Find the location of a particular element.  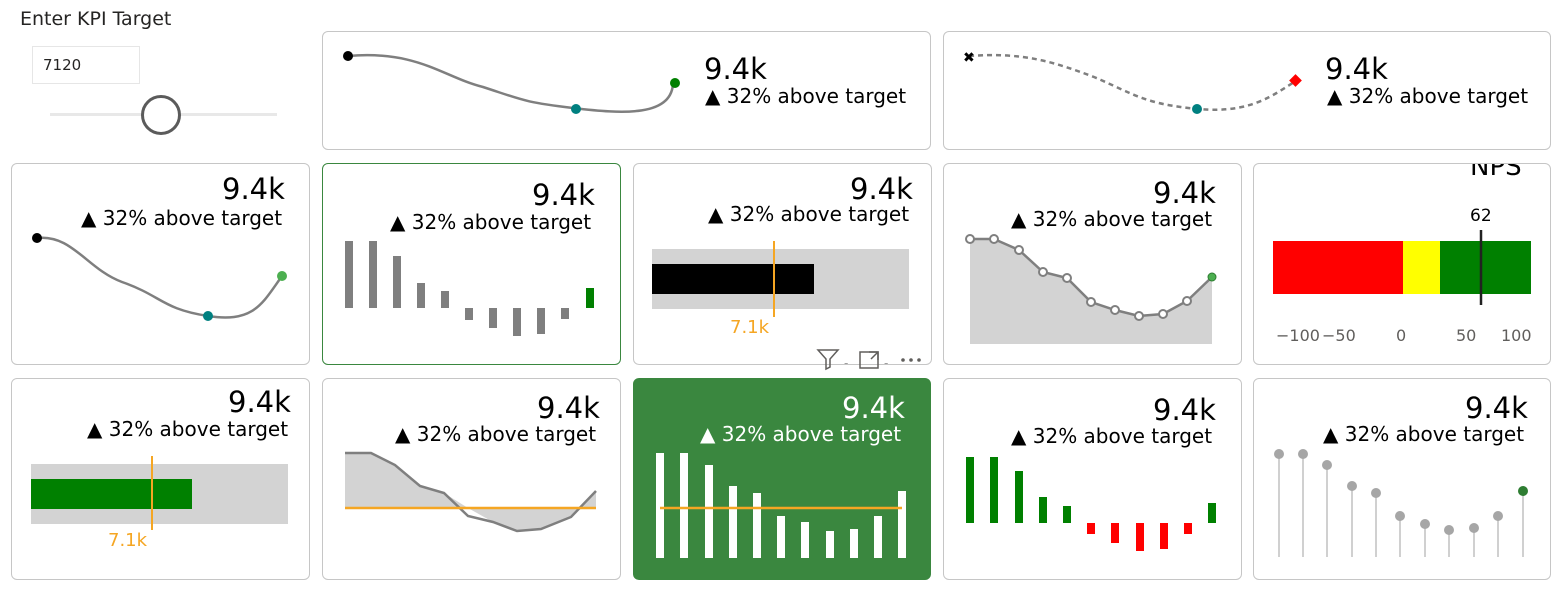

kpi-card-gauge: NPS 62 −100 −50 0 50 100 is located at coordinates (1402, 264).